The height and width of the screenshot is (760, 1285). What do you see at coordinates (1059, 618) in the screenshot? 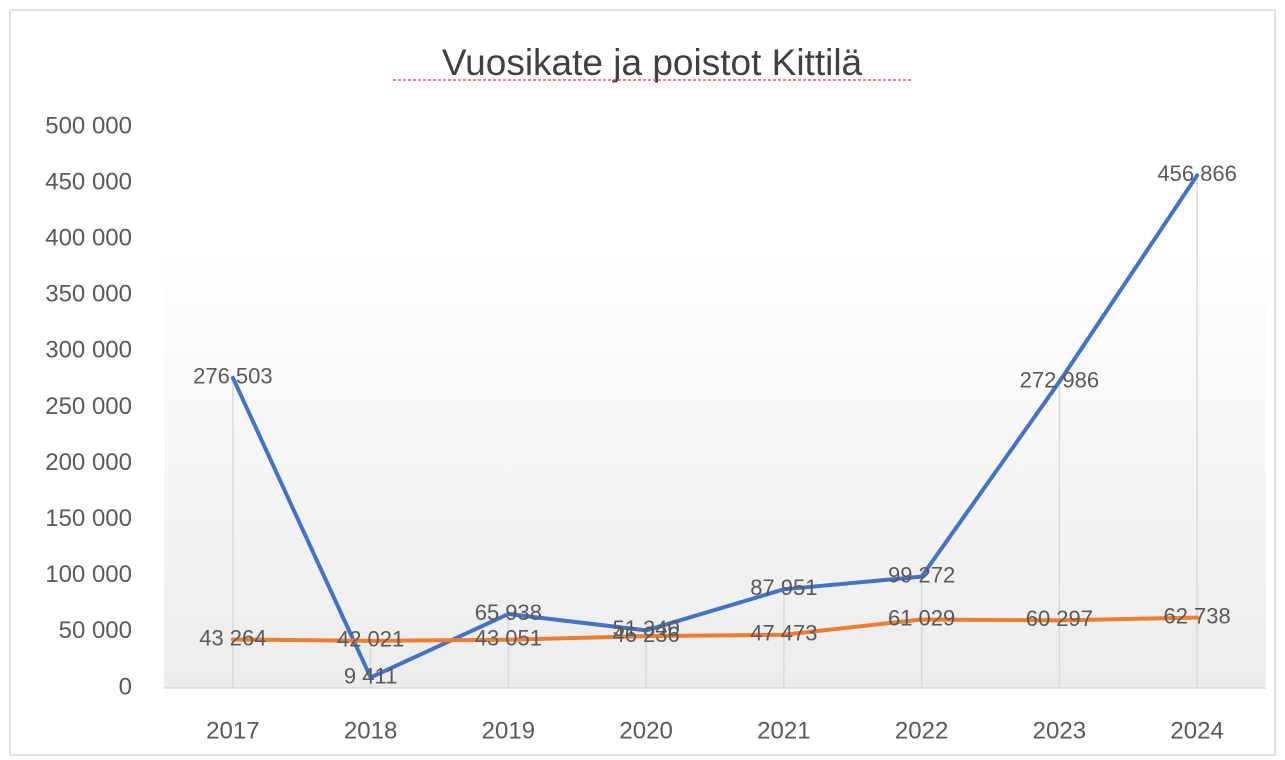
I see `data-label: 60 297` at bounding box center [1059, 618].